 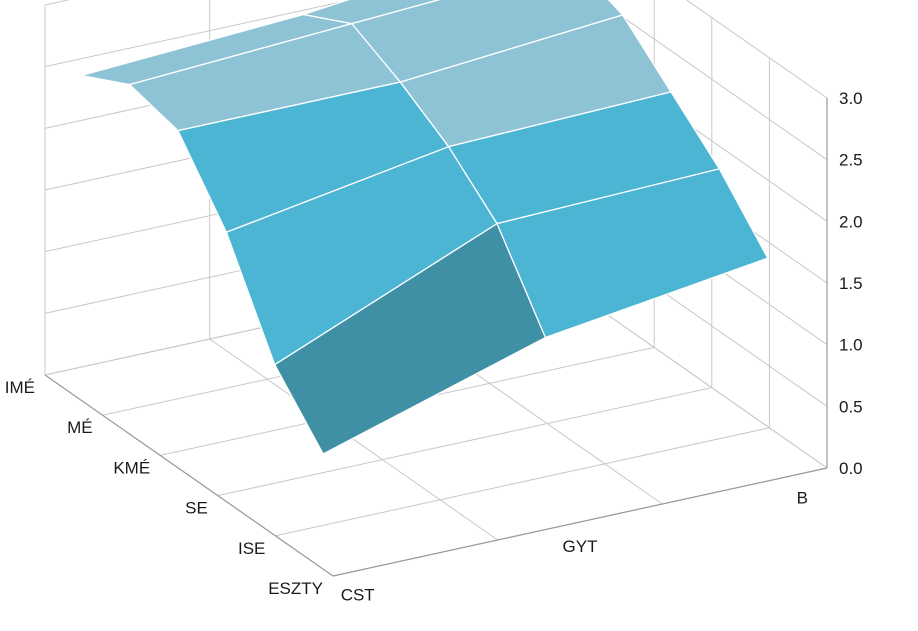 I want to click on z-tick-label: 3.0, so click(x=851, y=98).